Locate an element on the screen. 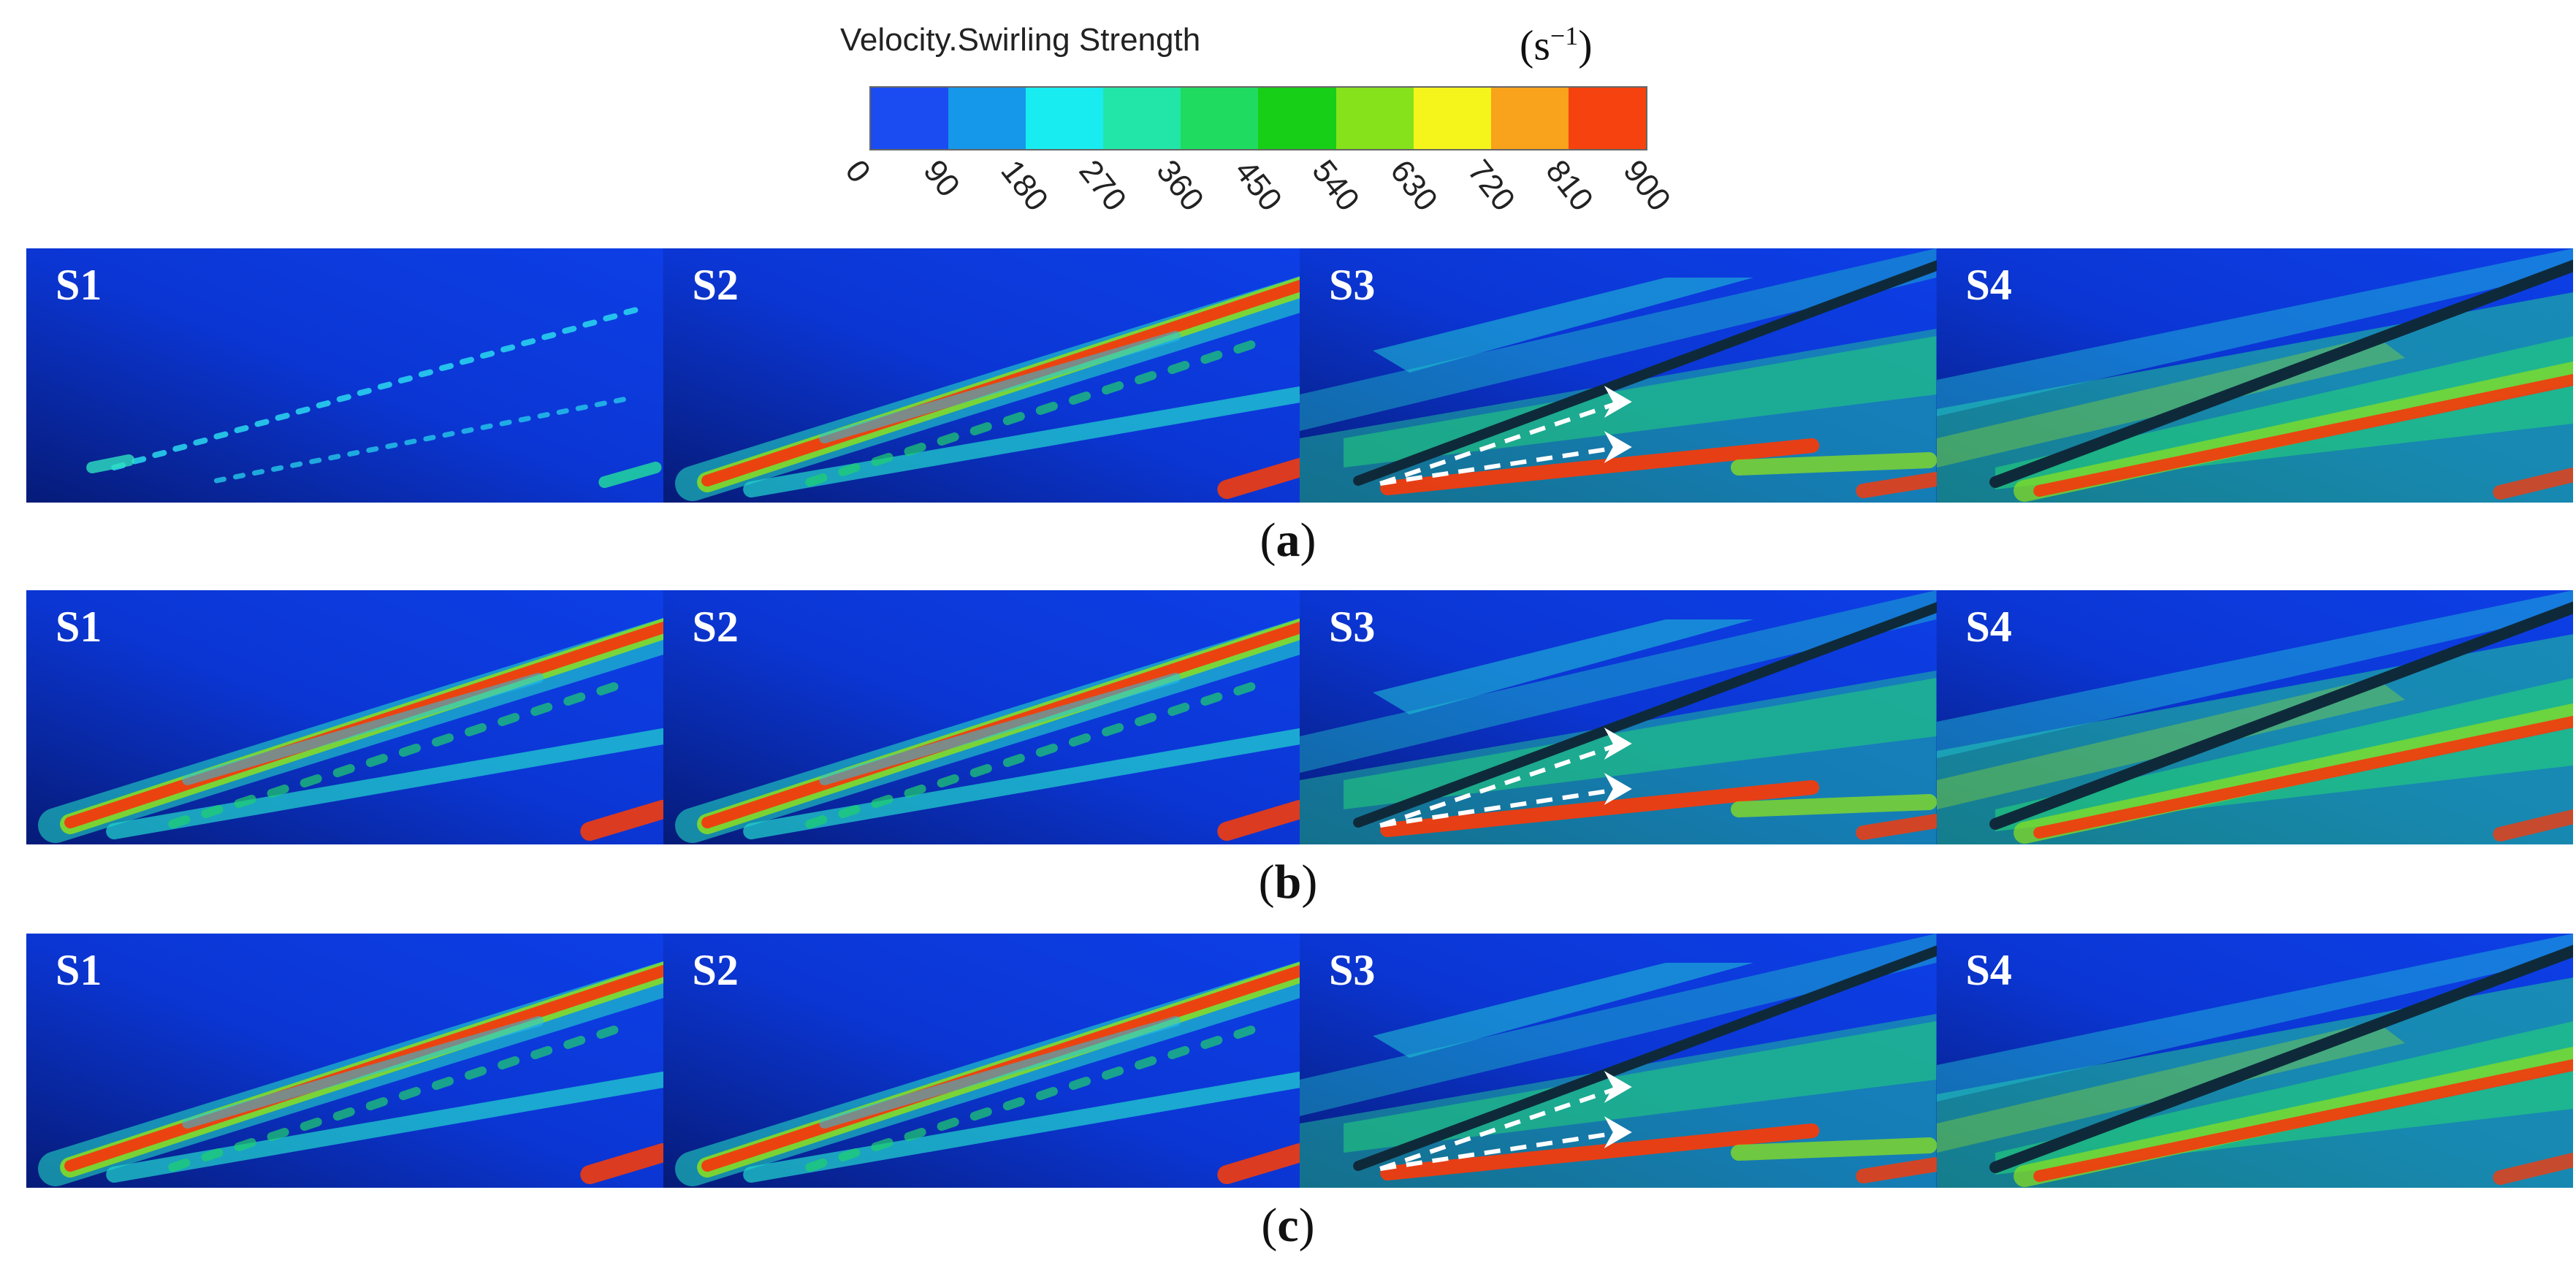 The image size is (2576, 1282). panel-label: S4 is located at coordinates (1989, 970).